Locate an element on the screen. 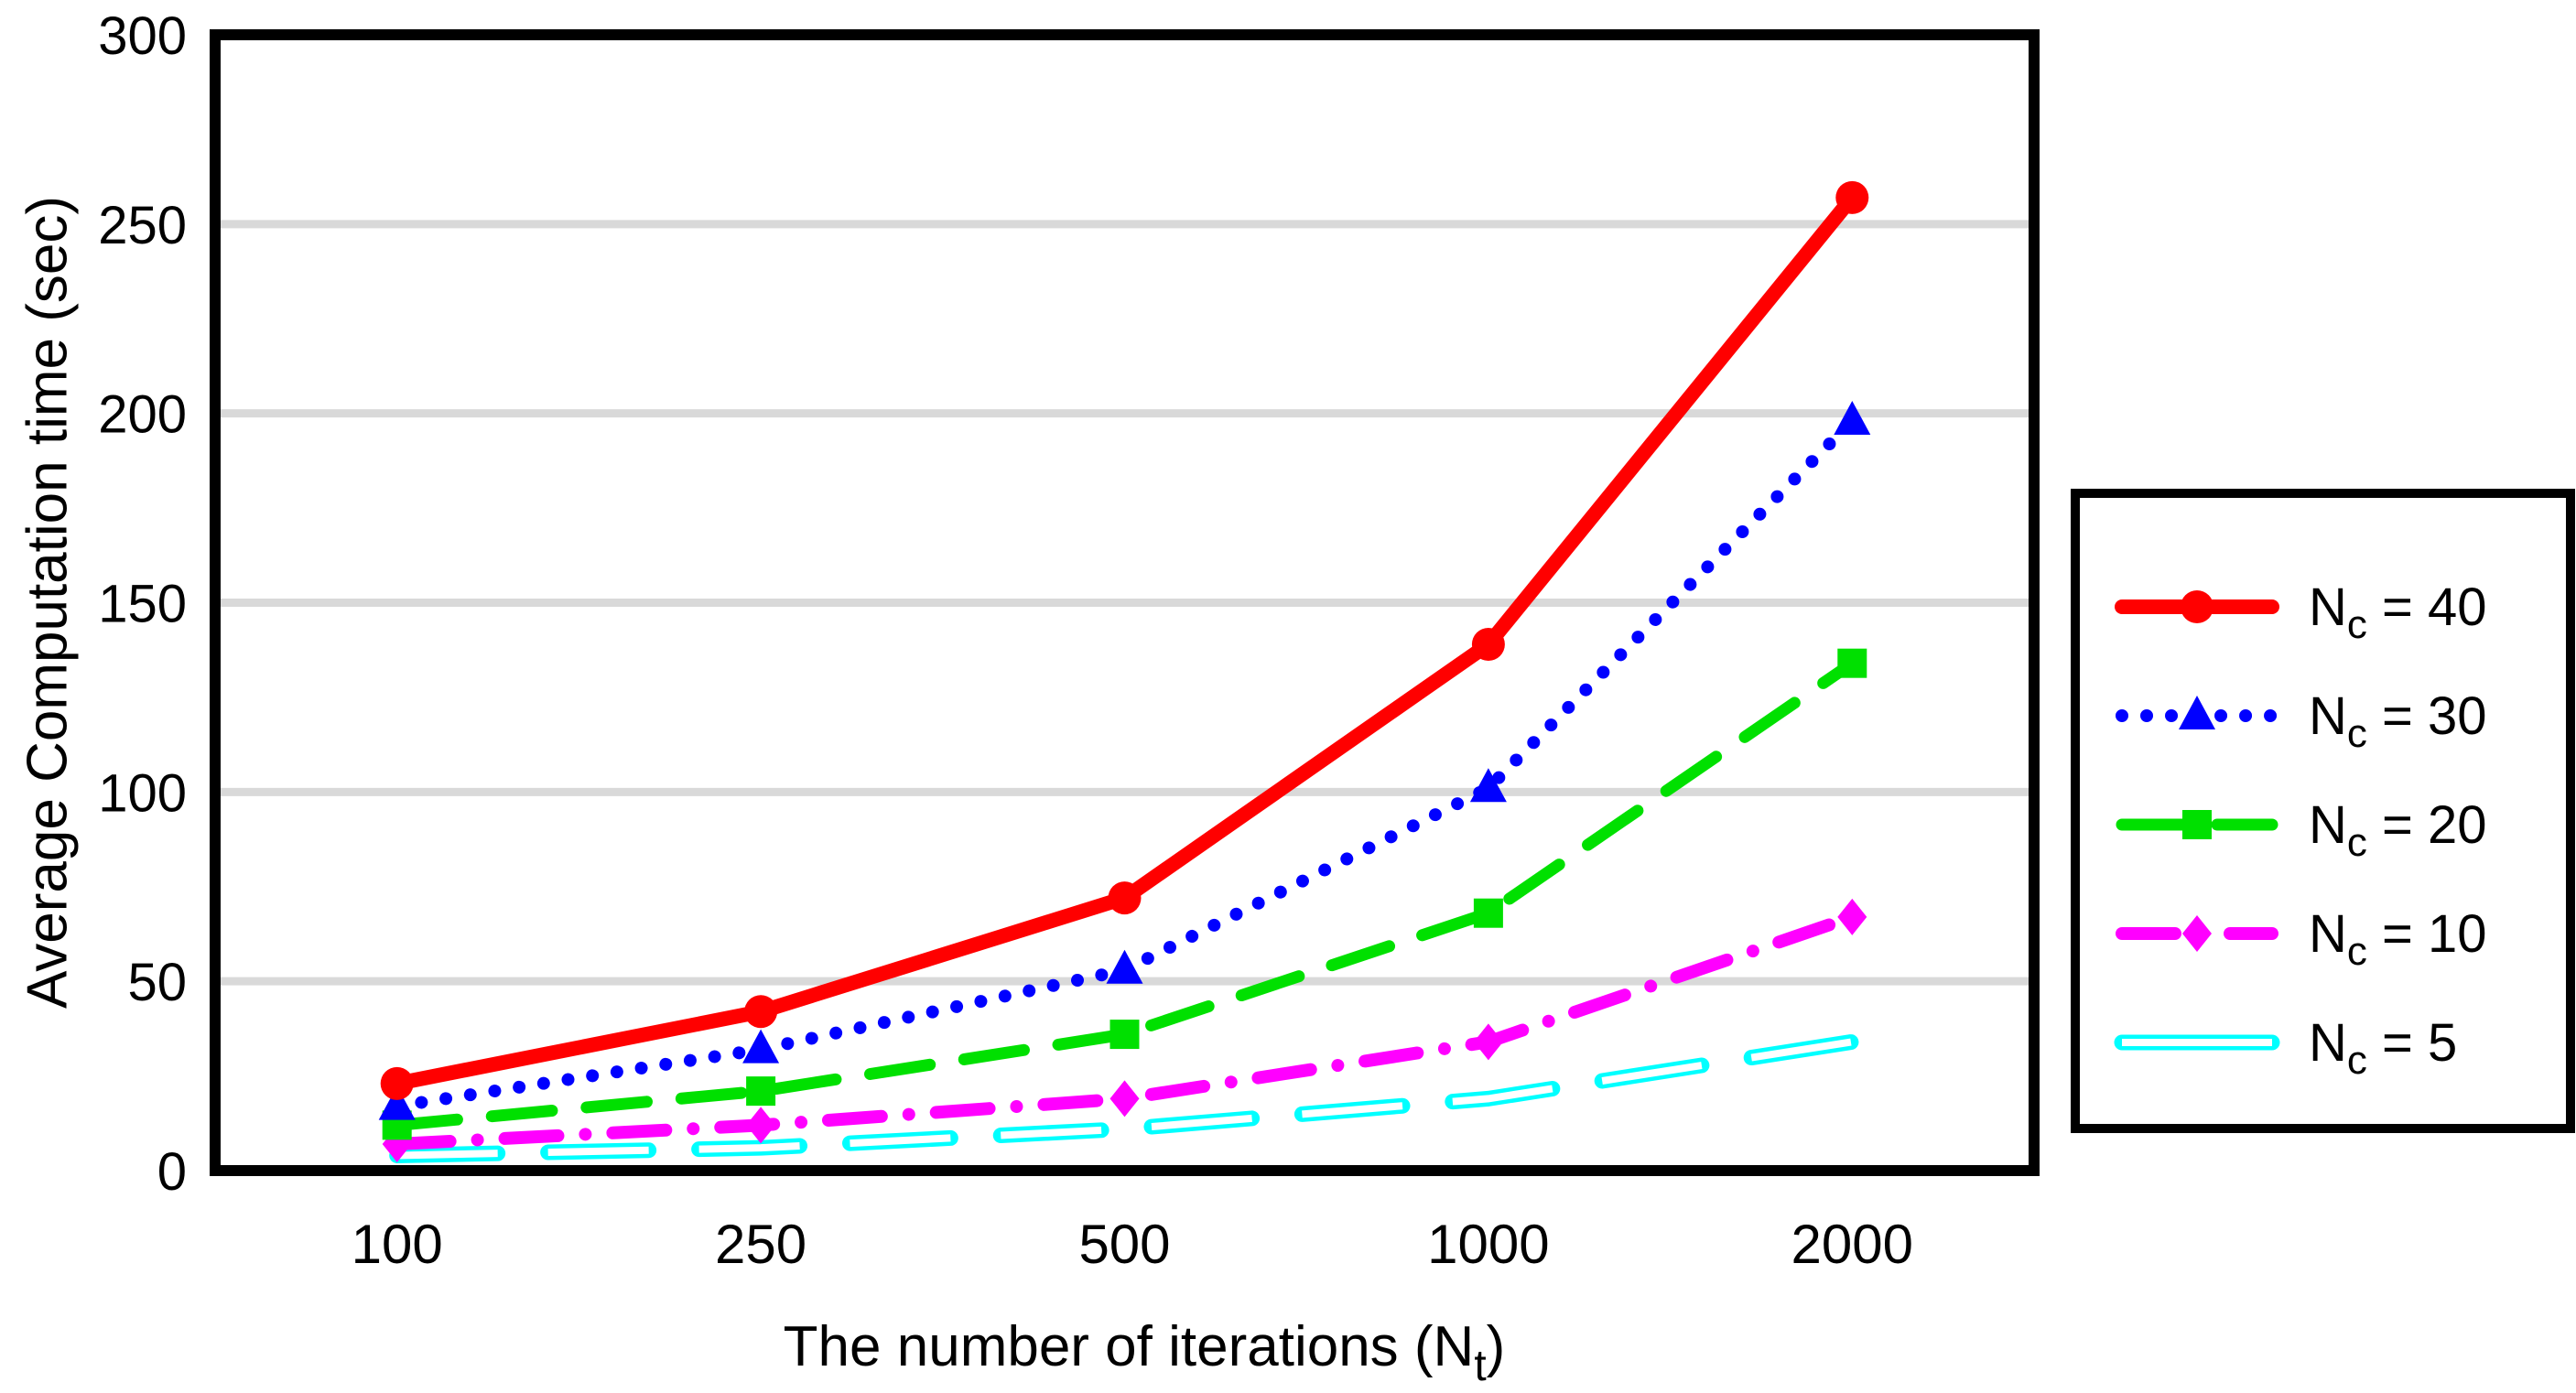 This screenshot has height=1393, width=2576. x-axis-title: The number of iterations (Nt) is located at coordinates (1145, 1352).